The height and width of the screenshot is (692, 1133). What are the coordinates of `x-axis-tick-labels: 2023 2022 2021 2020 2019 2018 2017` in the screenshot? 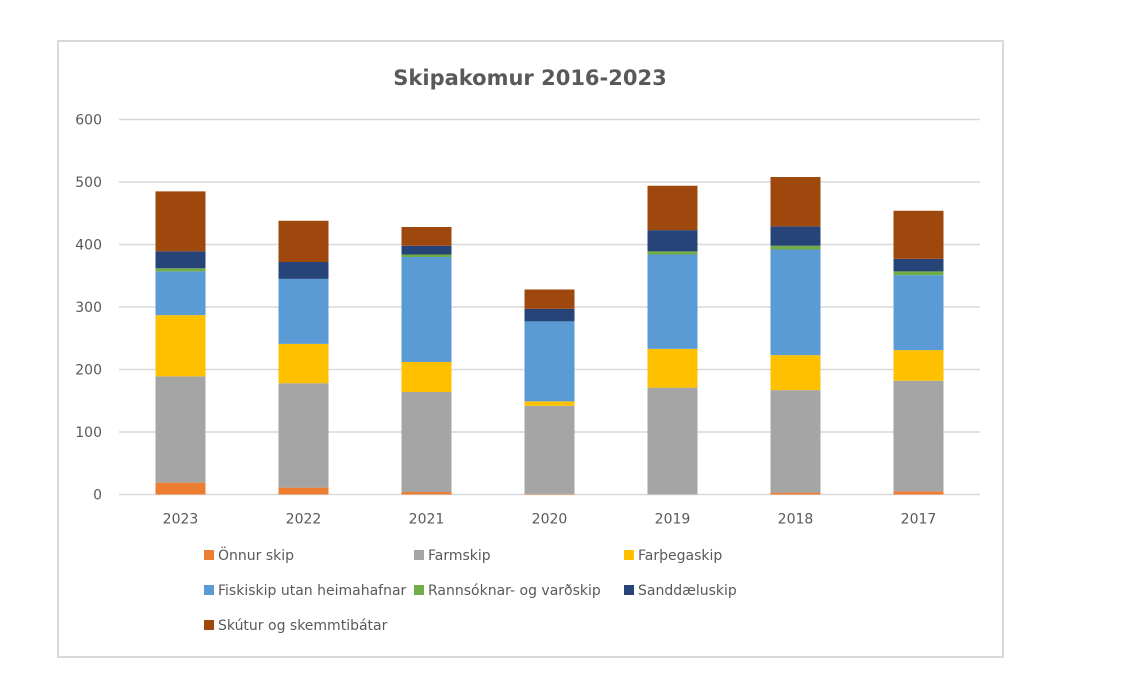 It's located at (550, 520).